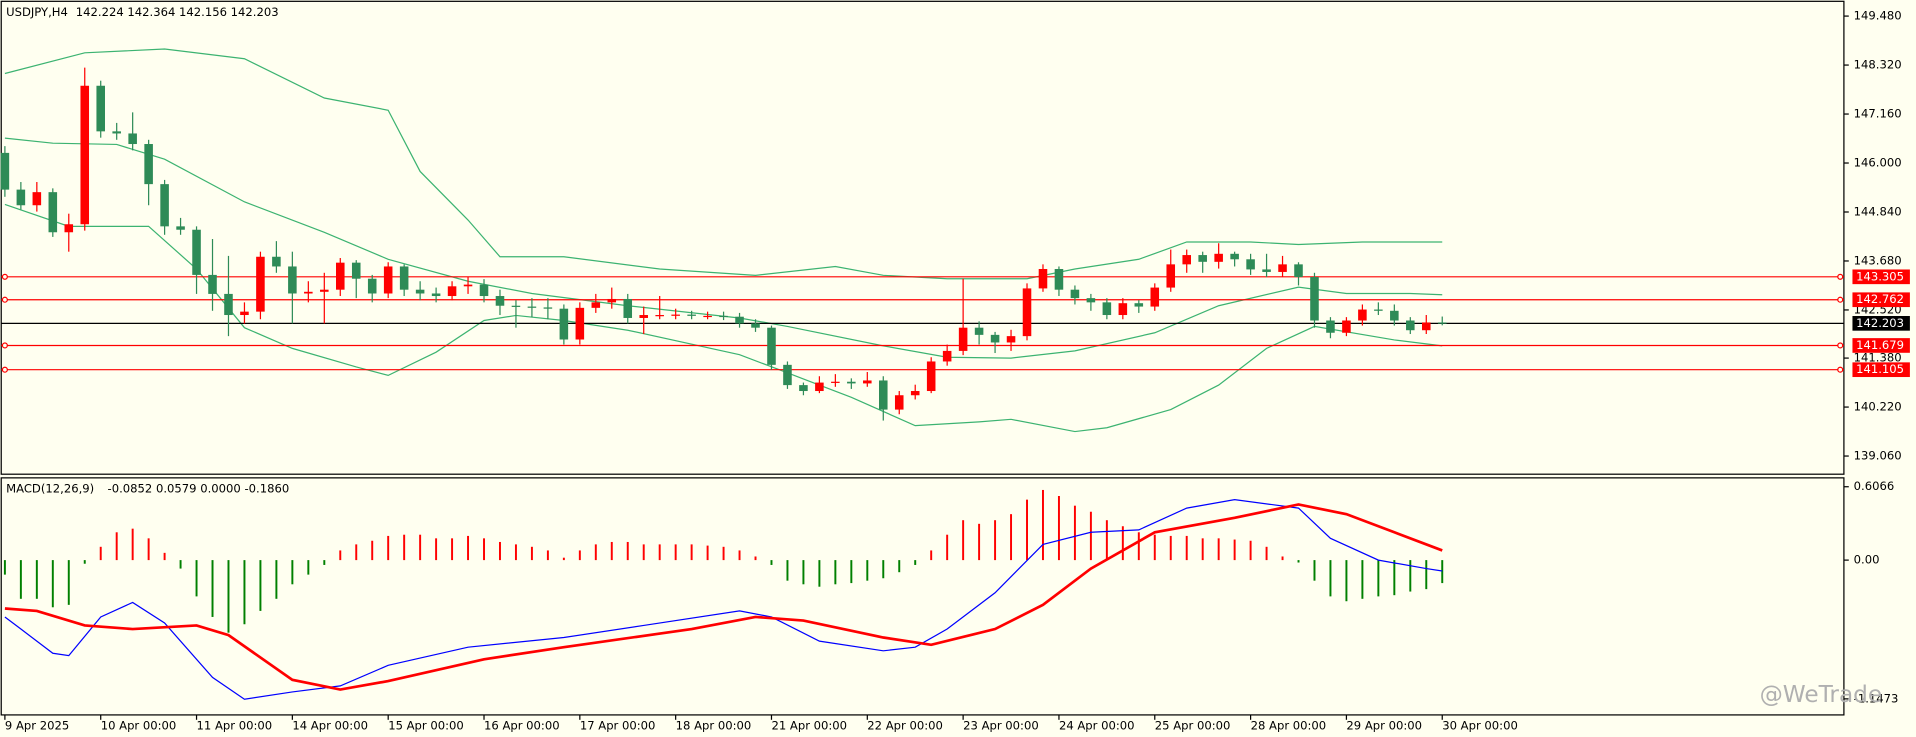 The image size is (1916, 737). Describe the element at coordinates (809, 725) in the screenshot. I see `x-tick-label: 21 Apr 00:00` at that location.